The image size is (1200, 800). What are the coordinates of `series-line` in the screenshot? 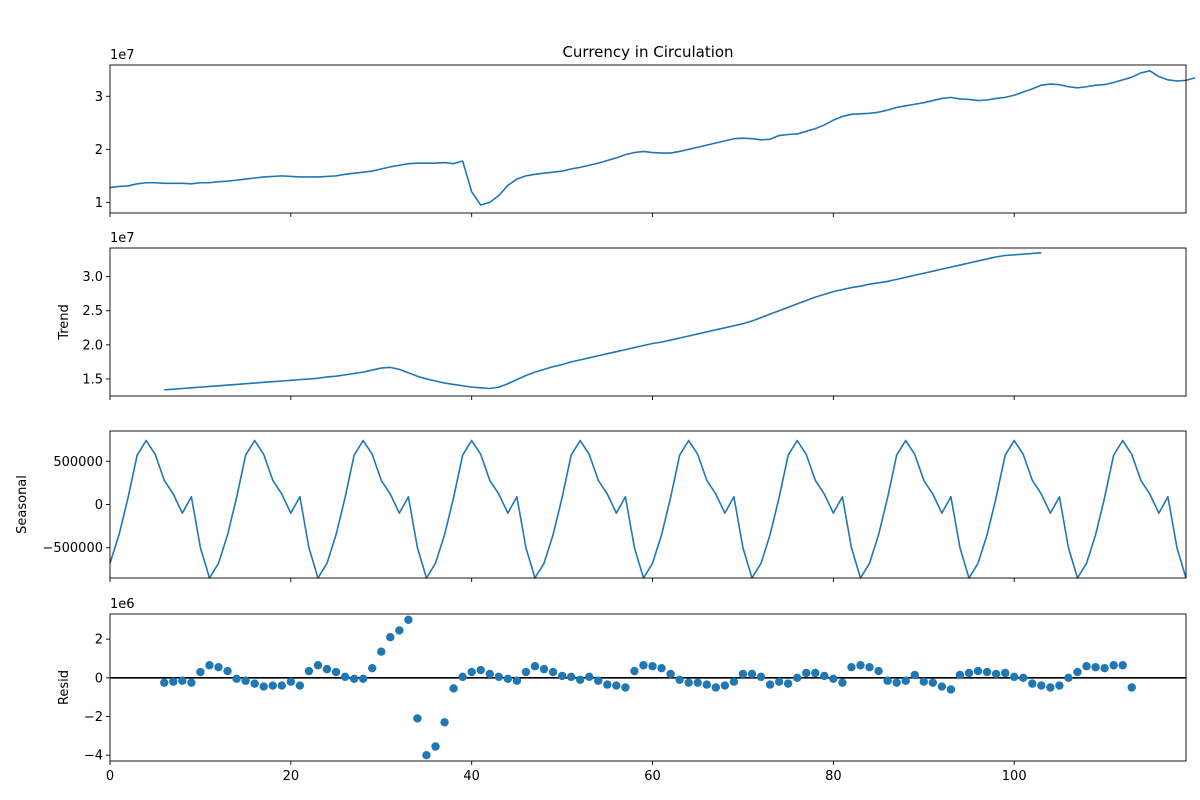 It's located at (603, 321).